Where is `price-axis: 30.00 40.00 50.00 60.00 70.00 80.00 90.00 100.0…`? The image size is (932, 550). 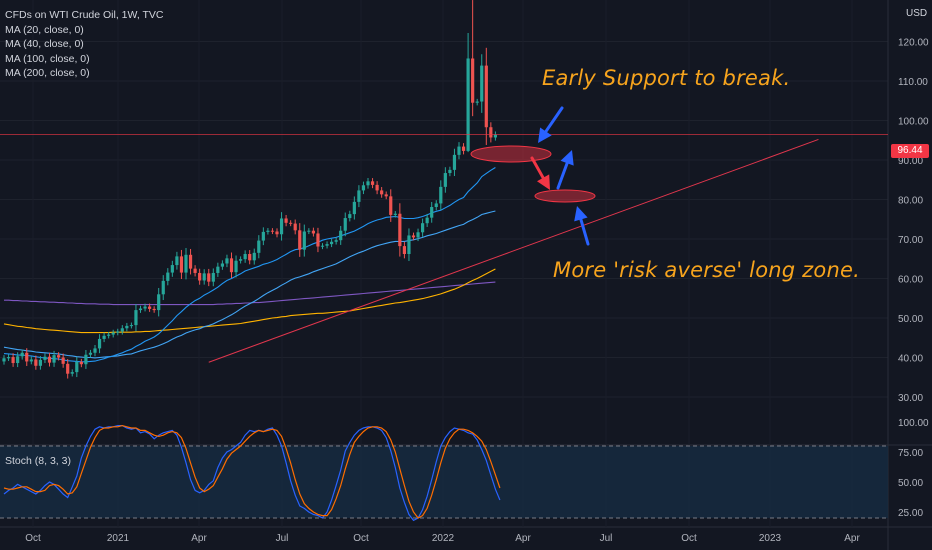 price-axis: 30.00 40.00 50.00 60.00 70.00 80.00 90.00 100.0… is located at coordinates (913, 279).